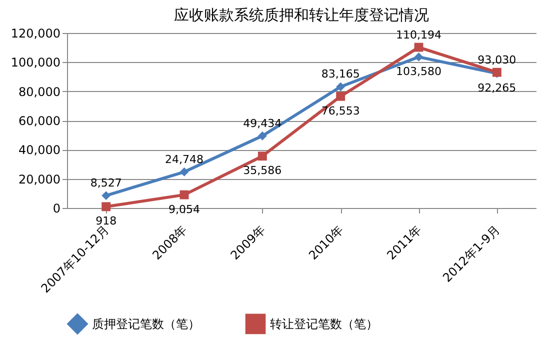 This screenshot has height=347, width=556. Describe the element at coordinates (39, 179) in the screenshot. I see `y-tick-label: 20,000` at that location.